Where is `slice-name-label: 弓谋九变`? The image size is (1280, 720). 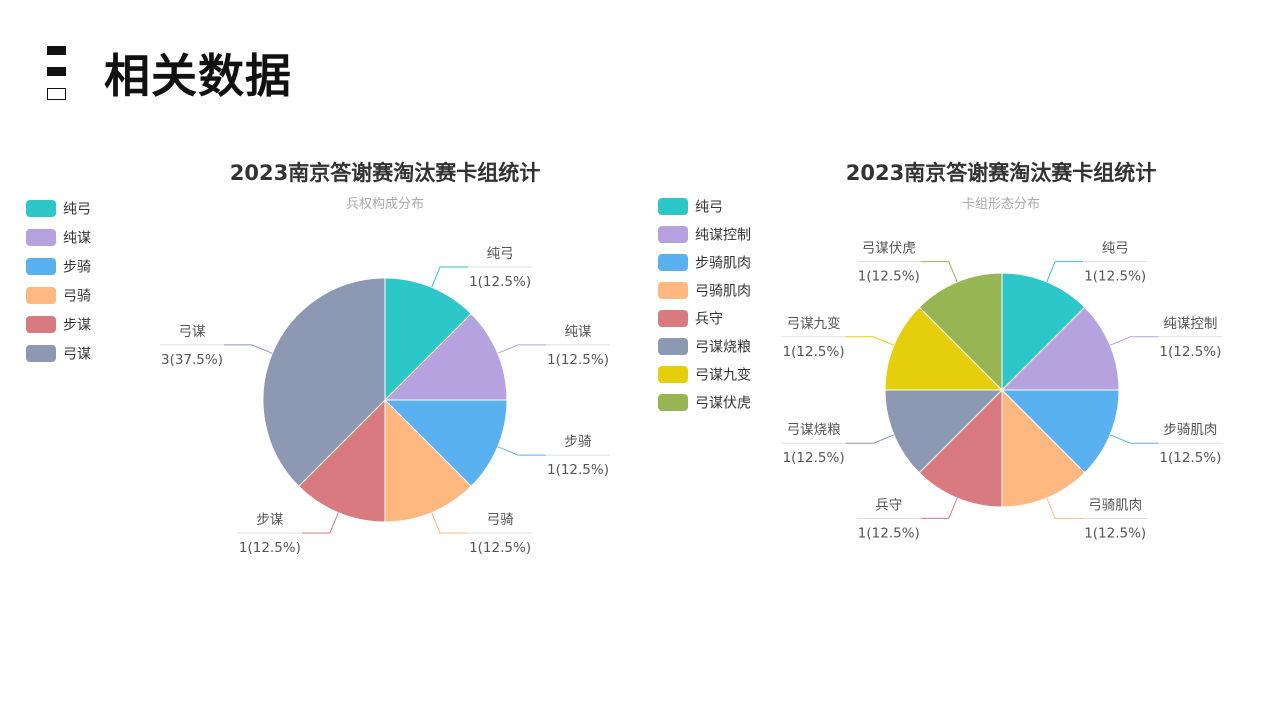
slice-name-label: 弓谋九变 is located at coordinates (814, 324).